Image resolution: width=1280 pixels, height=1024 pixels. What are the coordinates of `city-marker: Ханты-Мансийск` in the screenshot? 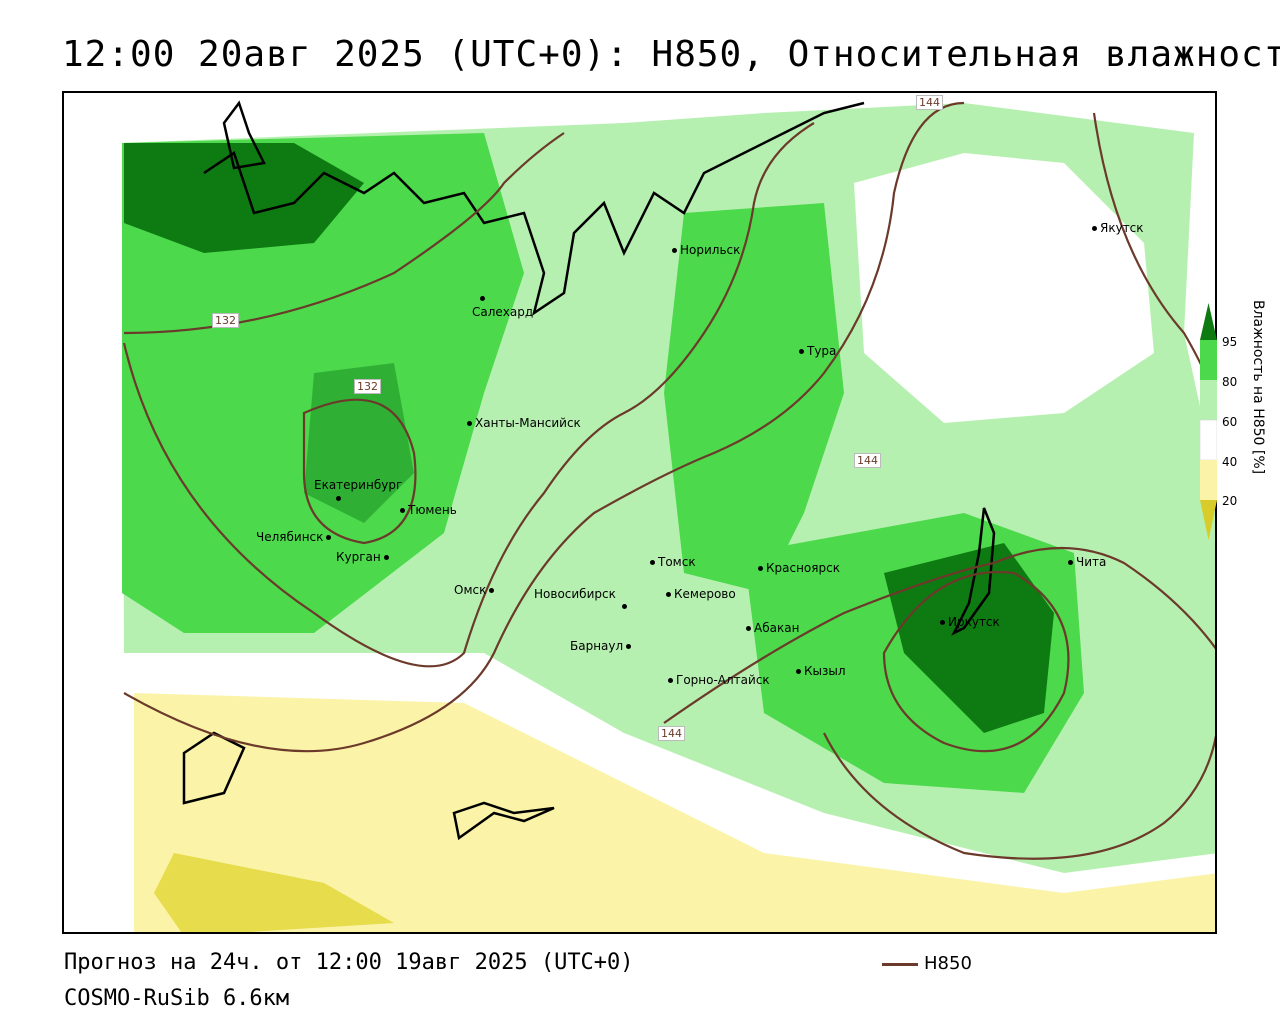 It's located at (524, 423).